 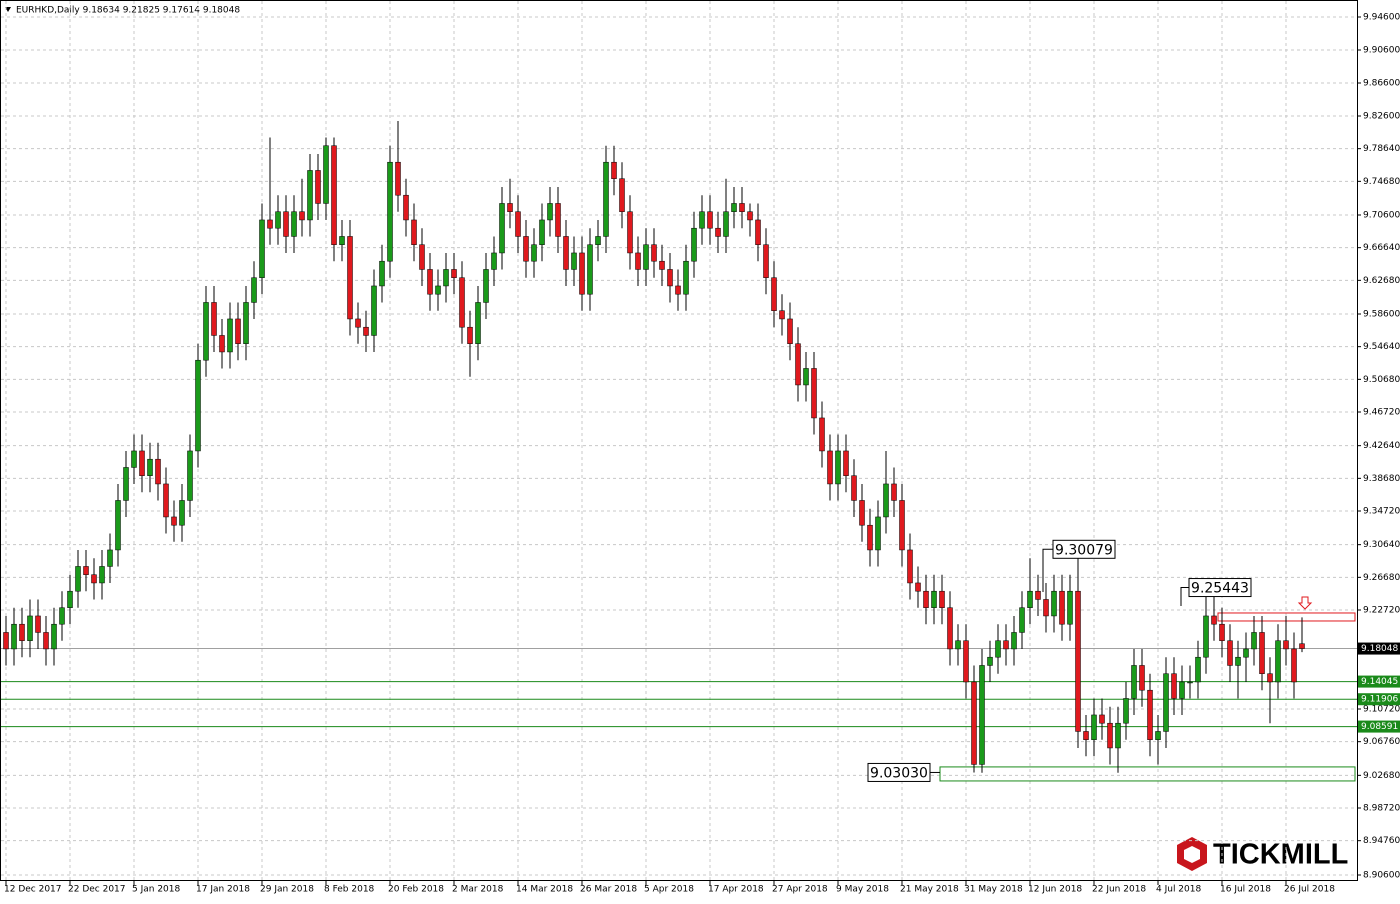 I want to click on y-tick-label: 9.90600, so click(x=1381, y=51).